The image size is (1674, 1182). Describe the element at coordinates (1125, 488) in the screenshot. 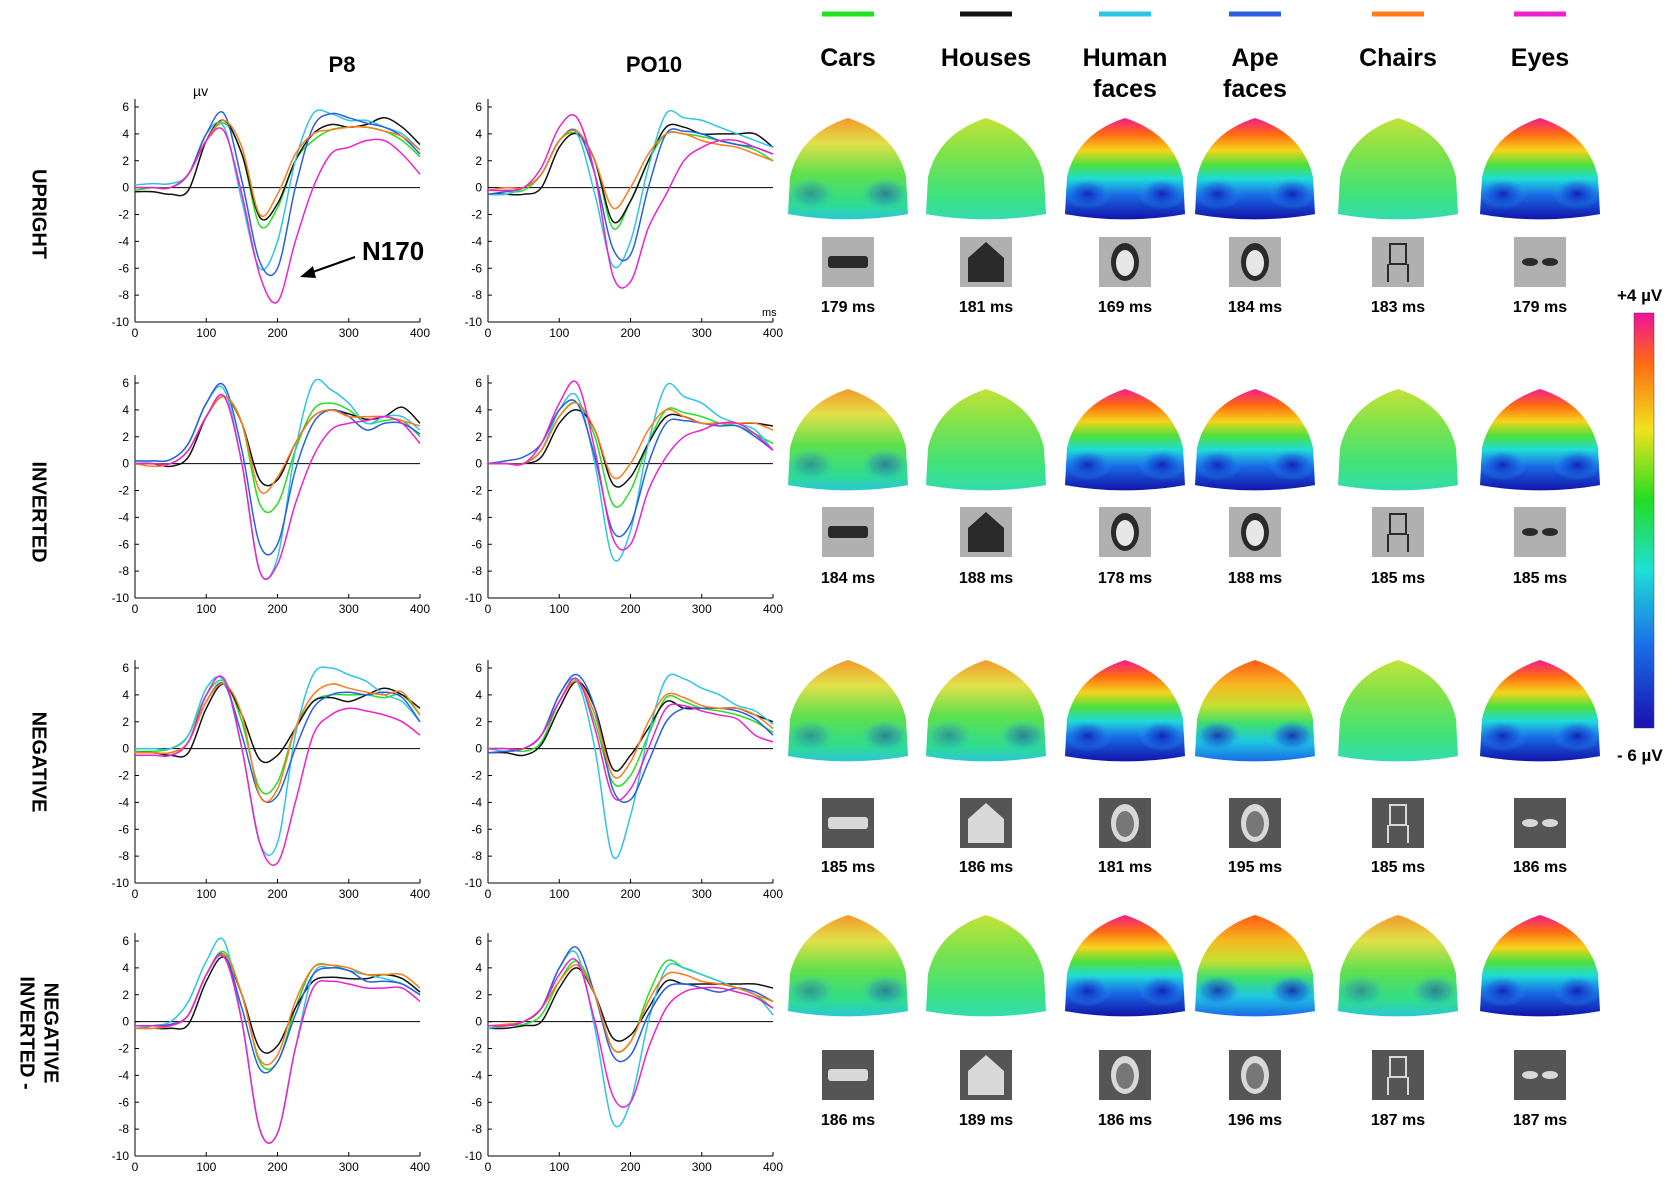

I see `topography-map: 178 ms` at that location.